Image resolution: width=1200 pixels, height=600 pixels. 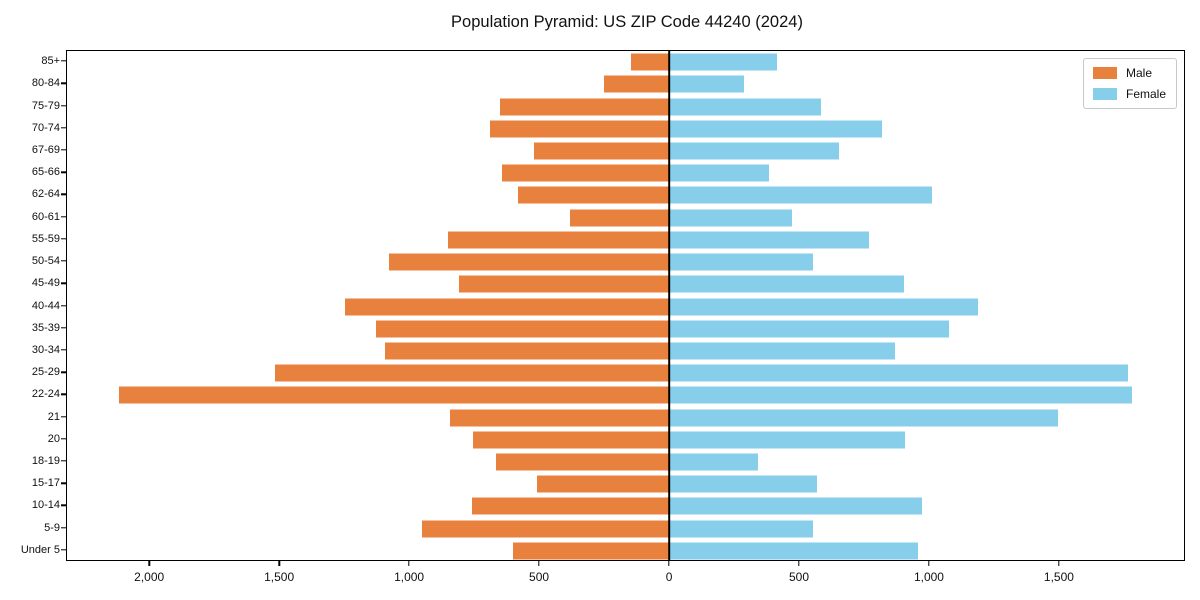 I want to click on y-axis-label: 30-34, so click(x=45, y=349).